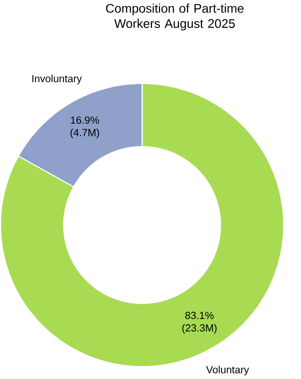 The width and height of the screenshot is (301, 379). What do you see at coordinates (175, 17) in the screenshot?
I see `chart-title: Composition of Part-time Workers August 2025` at bounding box center [175, 17].